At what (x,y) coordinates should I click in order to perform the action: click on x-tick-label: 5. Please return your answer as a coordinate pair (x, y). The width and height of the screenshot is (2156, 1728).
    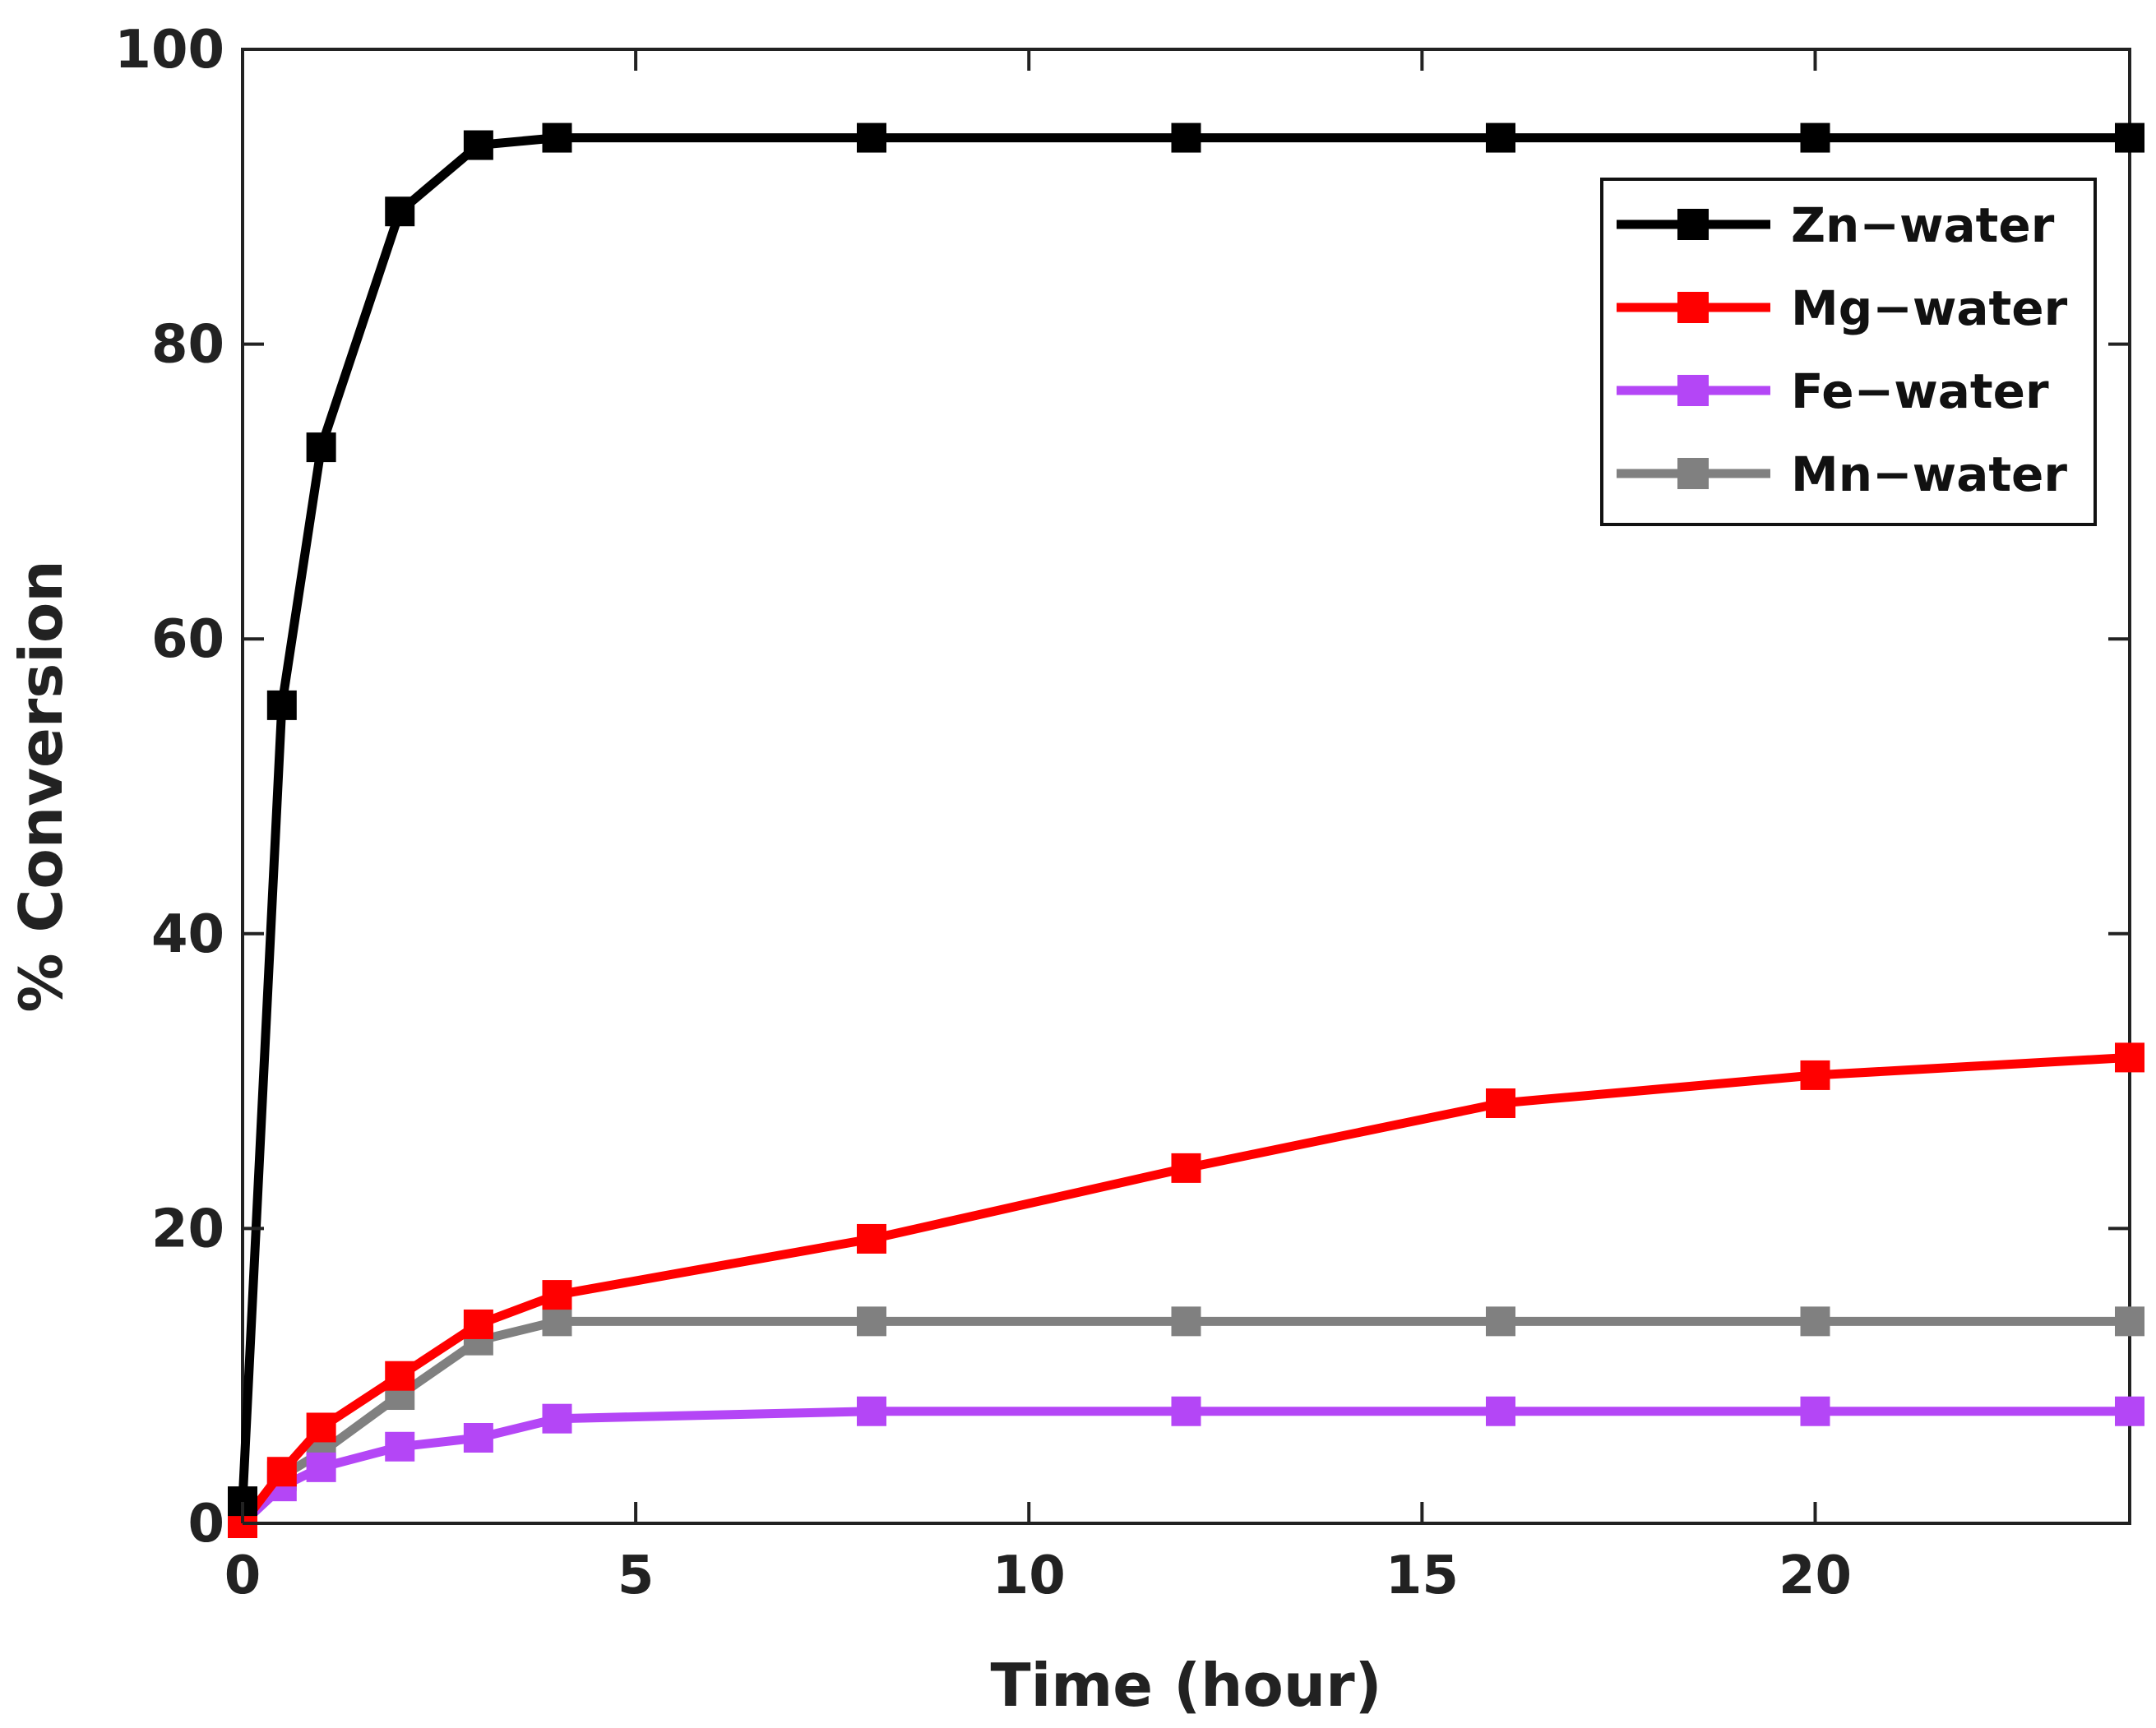
    Looking at the image, I should click on (637, 1575).